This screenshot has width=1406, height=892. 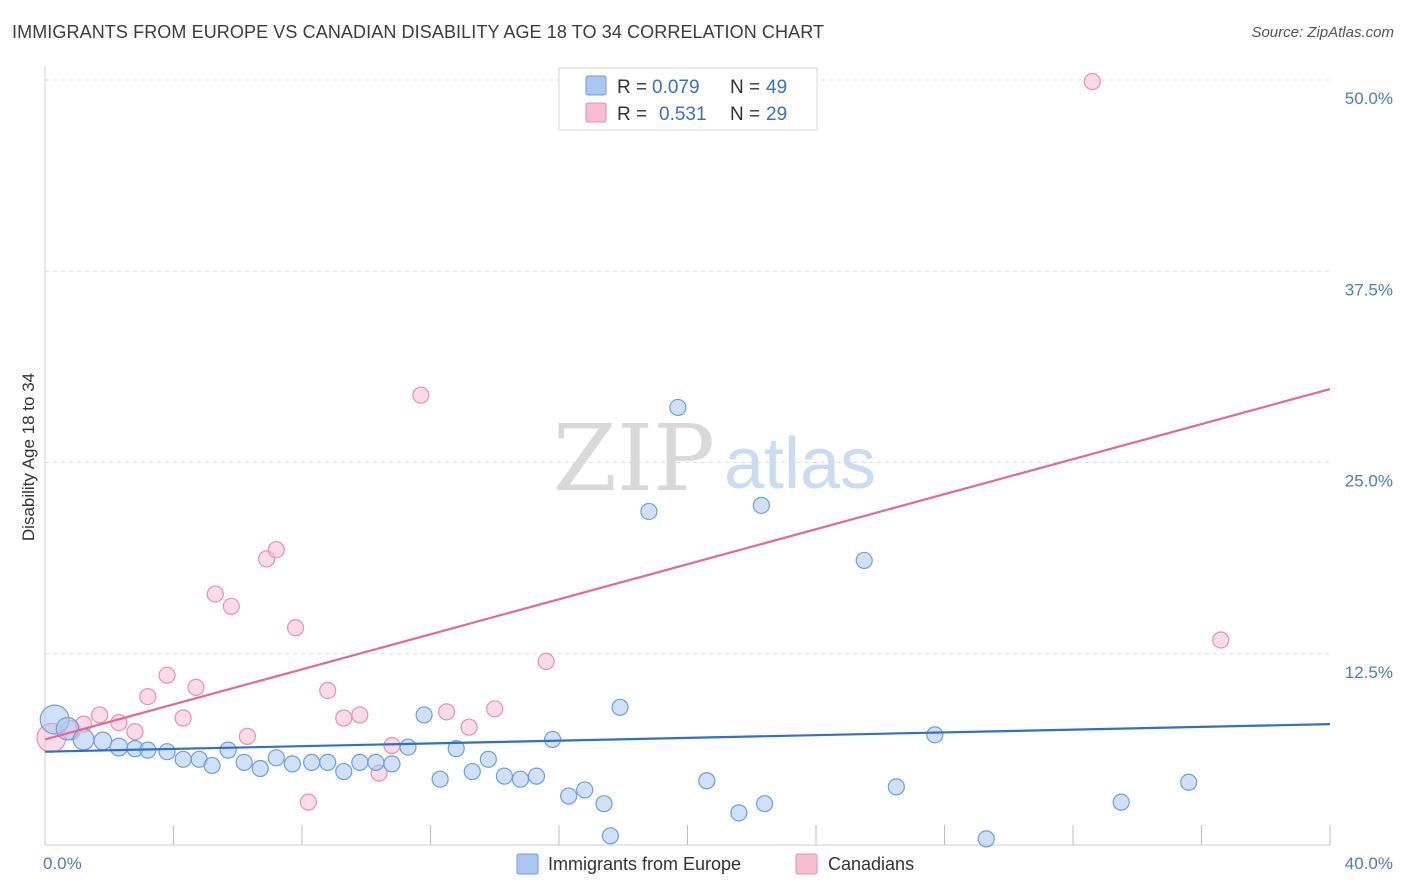 What do you see at coordinates (632, 114) in the screenshot?
I see `legend-r-label-2: R =` at bounding box center [632, 114].